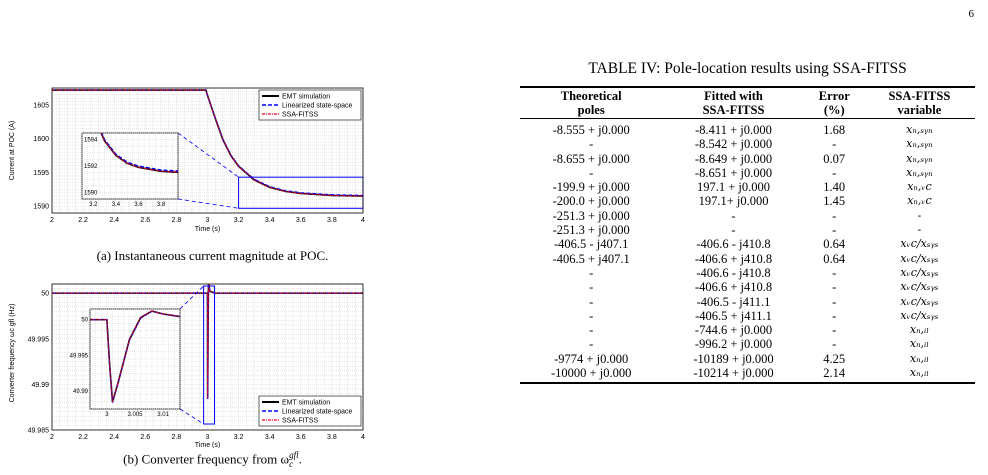 The width and height of the screenshot is (988, 475). What do you see at coordinates (270, 220) in the screenshot?
I see `x-tick-label: 3.4` at bounding box center [270, 220].